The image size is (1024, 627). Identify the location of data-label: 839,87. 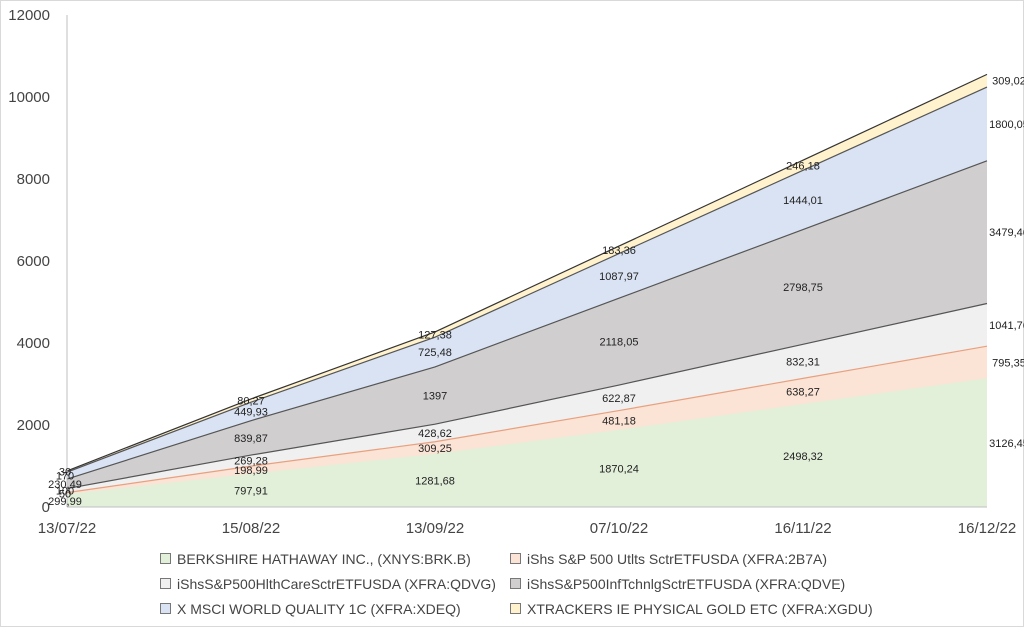
(251, 439).